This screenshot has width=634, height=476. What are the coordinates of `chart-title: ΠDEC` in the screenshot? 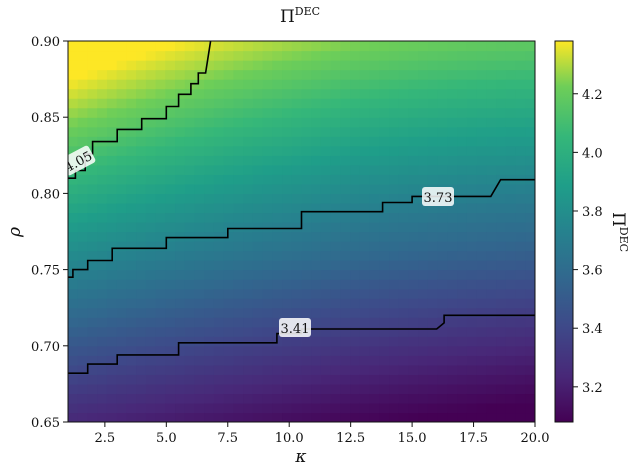 It's located at (300, 16).